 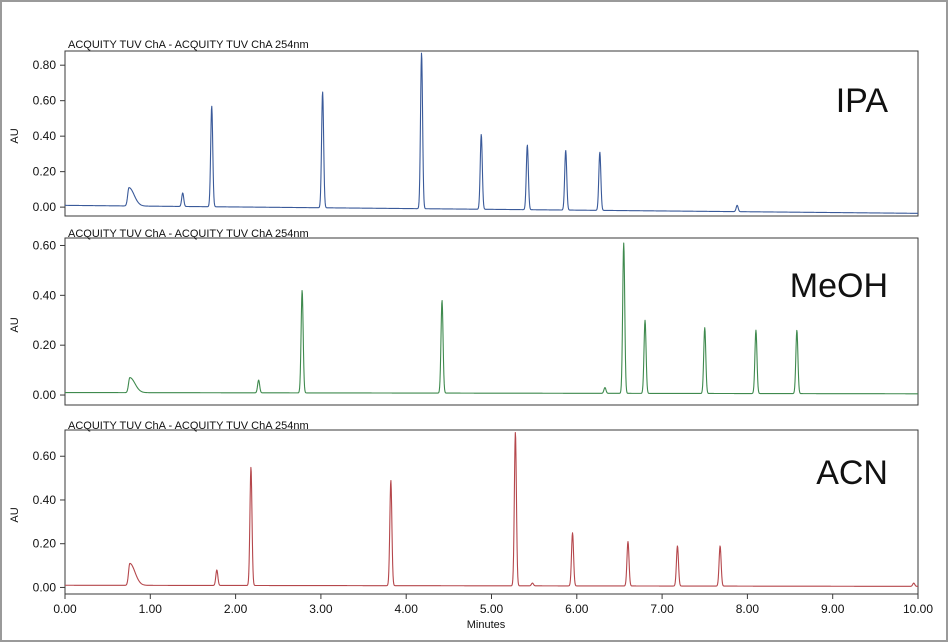 I want to click on x-tick-label: 0.00, so click(x=65, y=609).